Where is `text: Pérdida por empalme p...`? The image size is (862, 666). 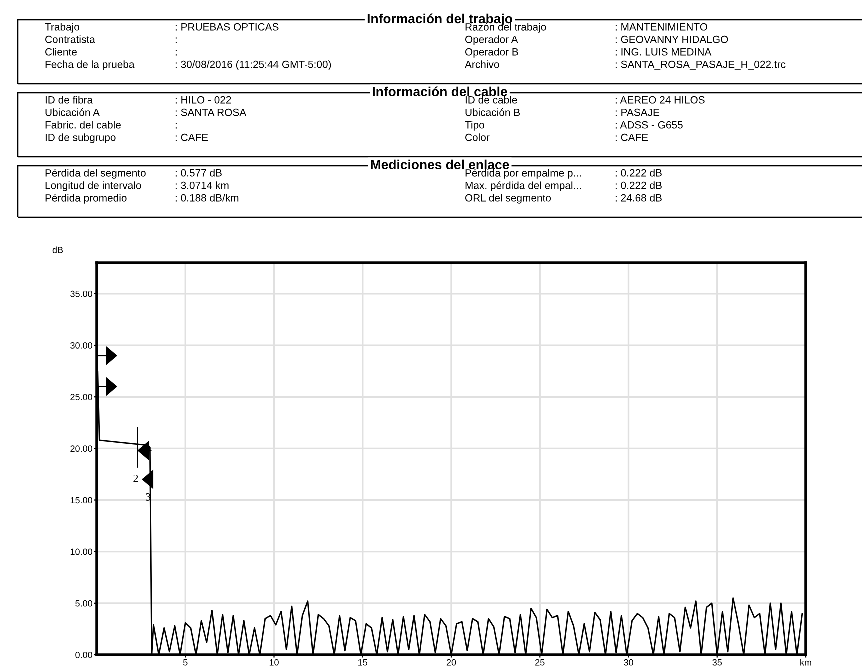
text: Pérdida por empalme p... is located at coordinates (524, 174).